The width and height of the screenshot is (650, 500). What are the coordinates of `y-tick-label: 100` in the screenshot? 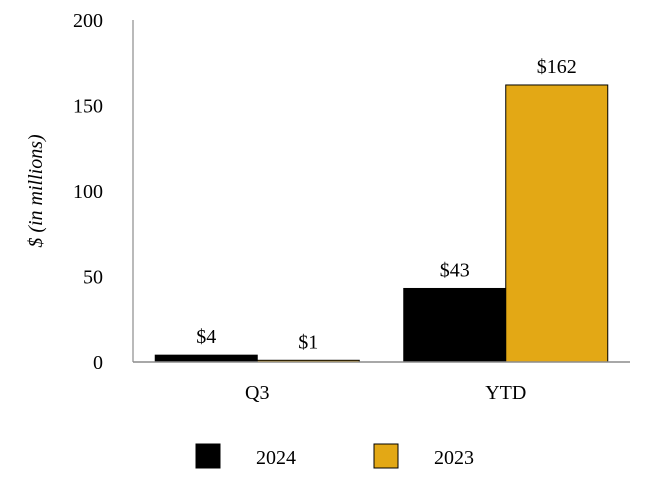 It's located at (88, 192).